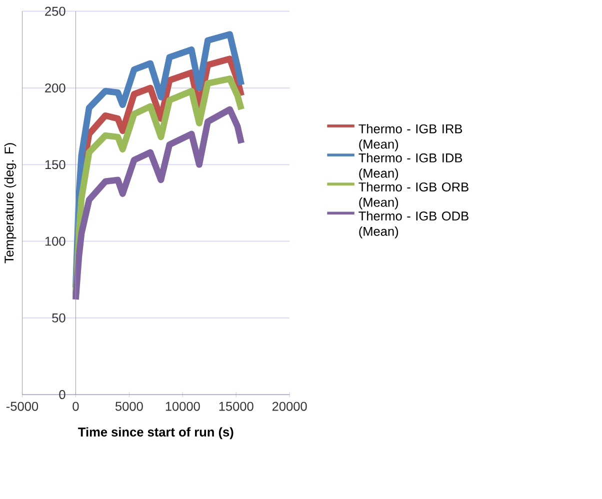  I want to click on x-tick-label: -5000, so click(22, 406).